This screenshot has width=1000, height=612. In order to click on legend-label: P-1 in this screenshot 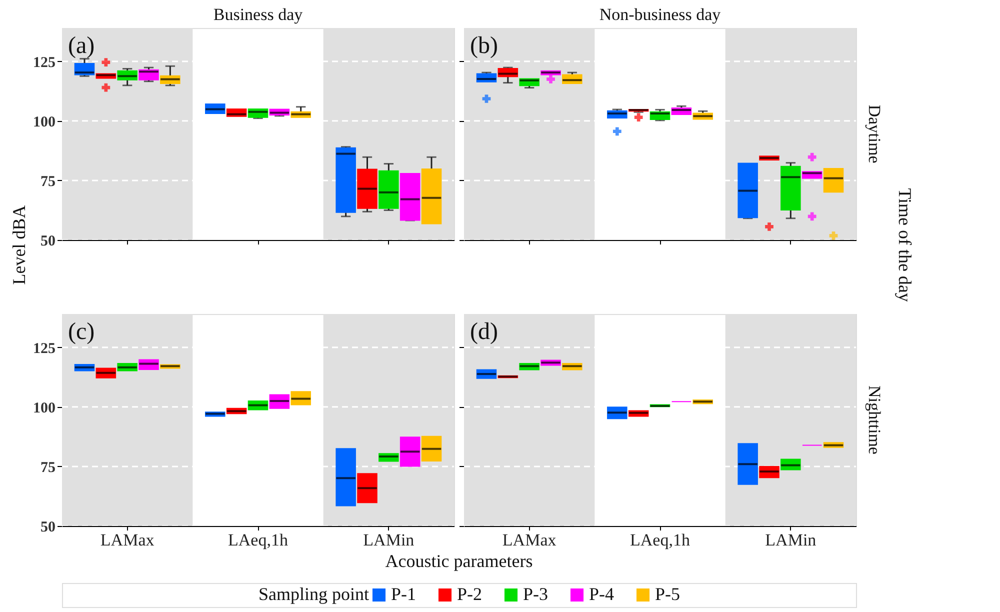, I will do `click(403, 594)`.